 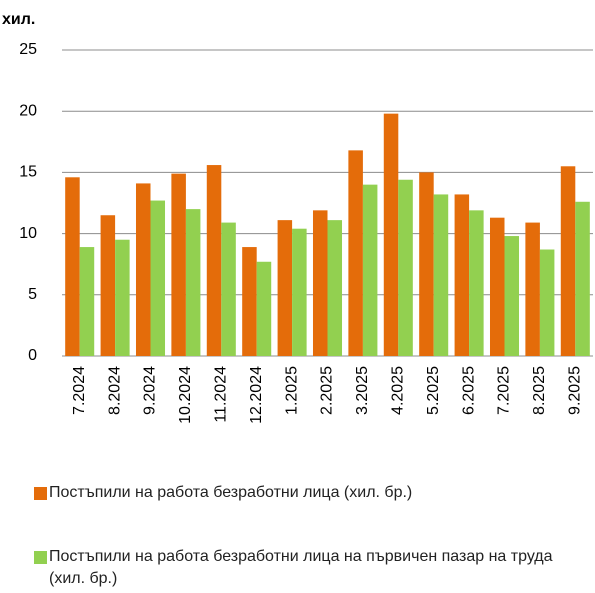 I want to click on x-tick-label: 7.2025, so click(x=504, y=390).